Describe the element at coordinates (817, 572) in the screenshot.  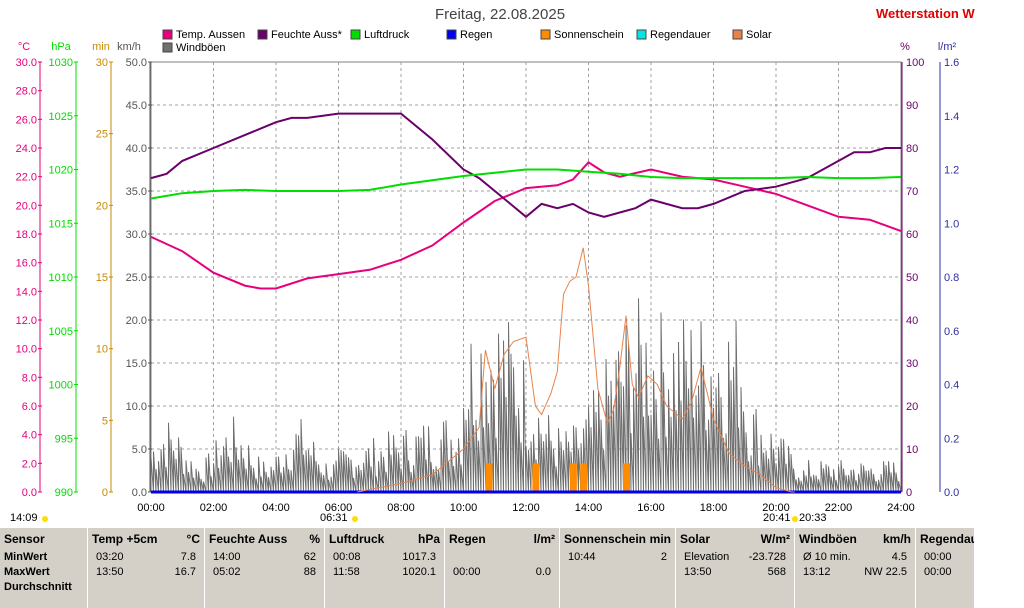
I see `stats-cell-time: 13:12` at that location.